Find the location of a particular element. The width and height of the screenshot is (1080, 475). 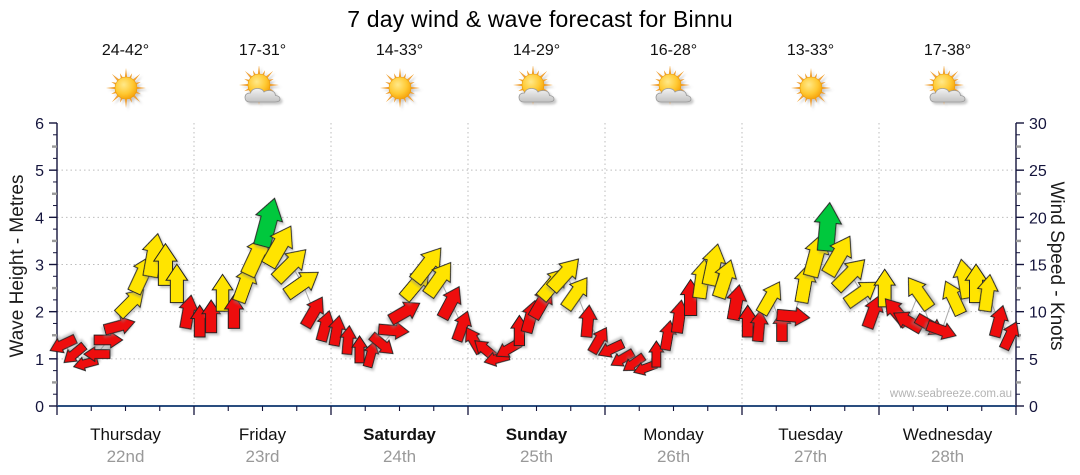

day-date-label: 23rd is located at coordinates (262, 456).